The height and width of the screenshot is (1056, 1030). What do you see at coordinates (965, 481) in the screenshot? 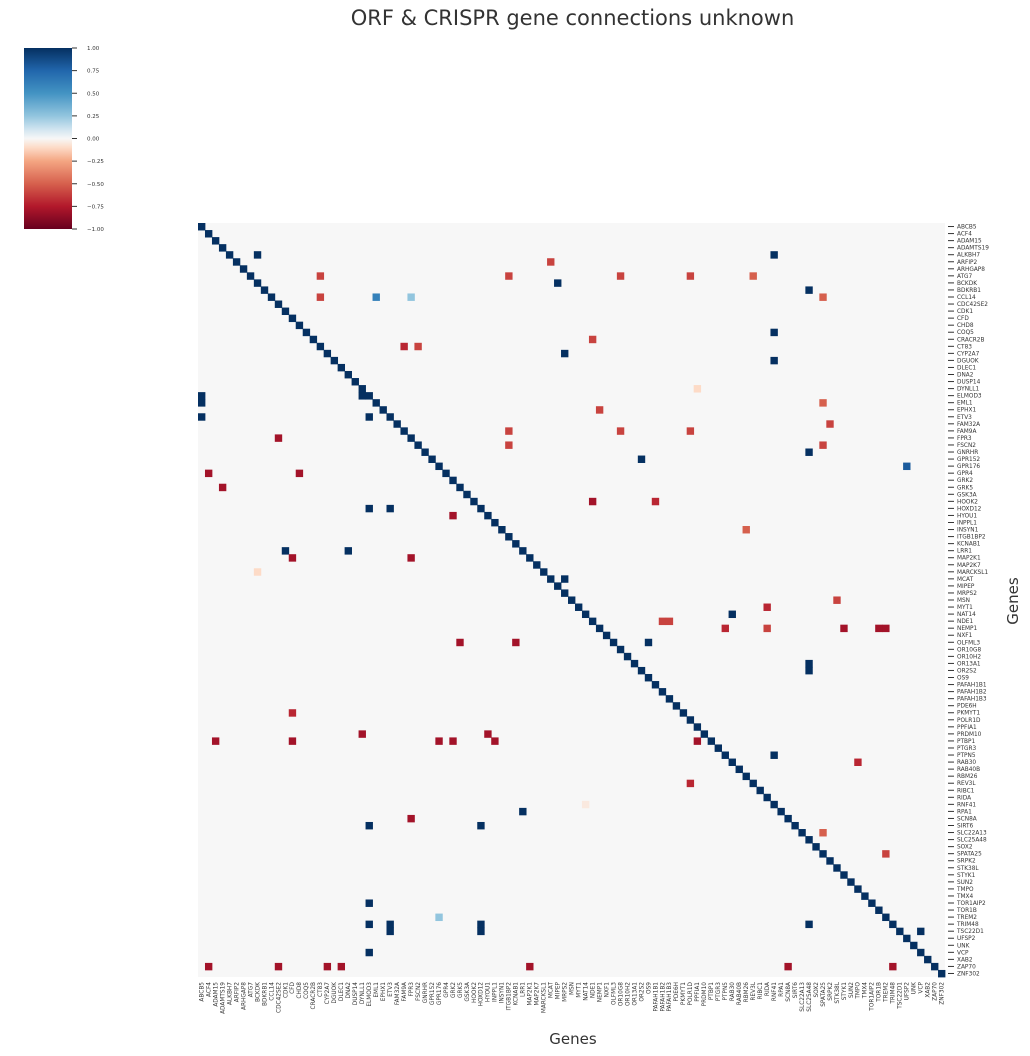
I see `y-tick-label: GRK2` at bounding box center [965, 481].